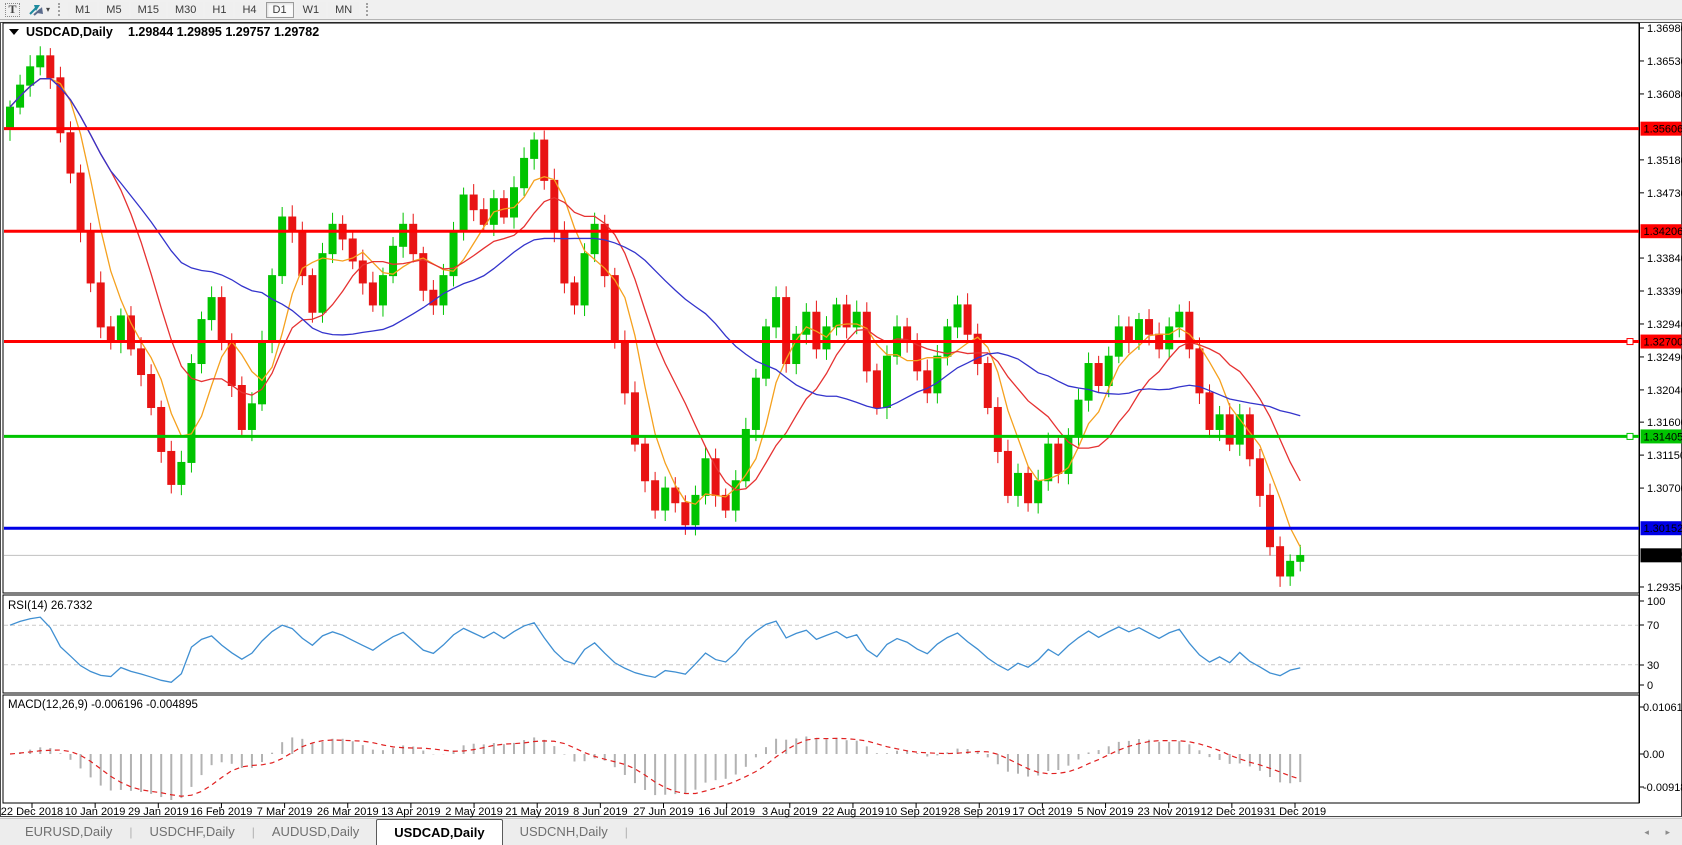 The width and height of the screenshot is (1682, 845). What do you see at coordinates (600, 812) in the screenshot?
I see `date-axis-label: 8 Jun 2019` at bounding box center [600, 812].